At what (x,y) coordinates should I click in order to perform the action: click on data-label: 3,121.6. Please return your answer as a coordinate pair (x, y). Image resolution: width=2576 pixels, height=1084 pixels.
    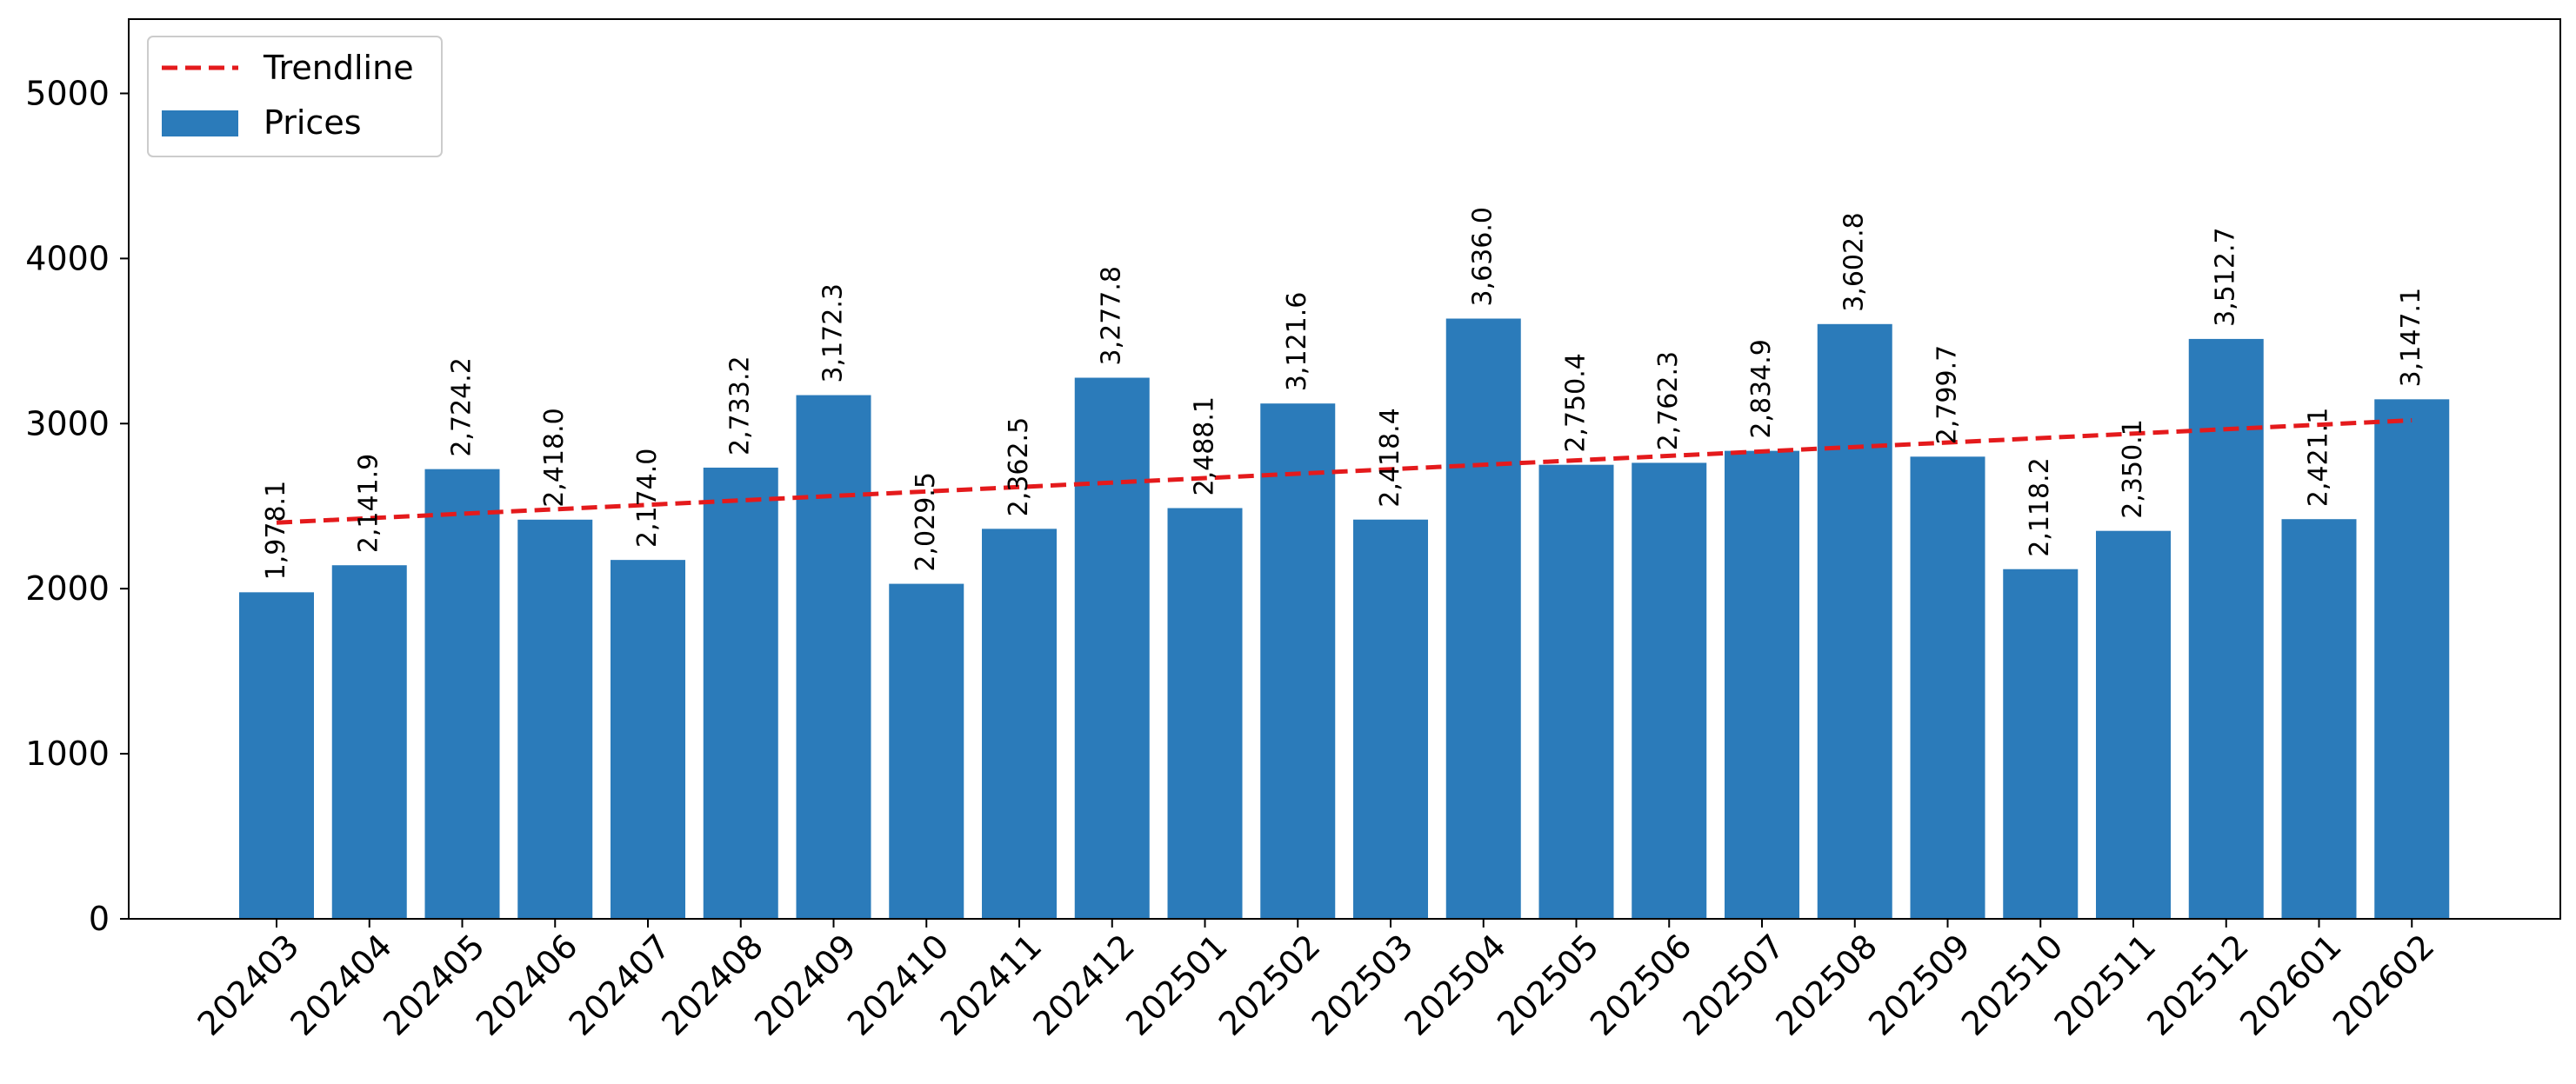
    Looking at the image, I should click on (1297, 342).